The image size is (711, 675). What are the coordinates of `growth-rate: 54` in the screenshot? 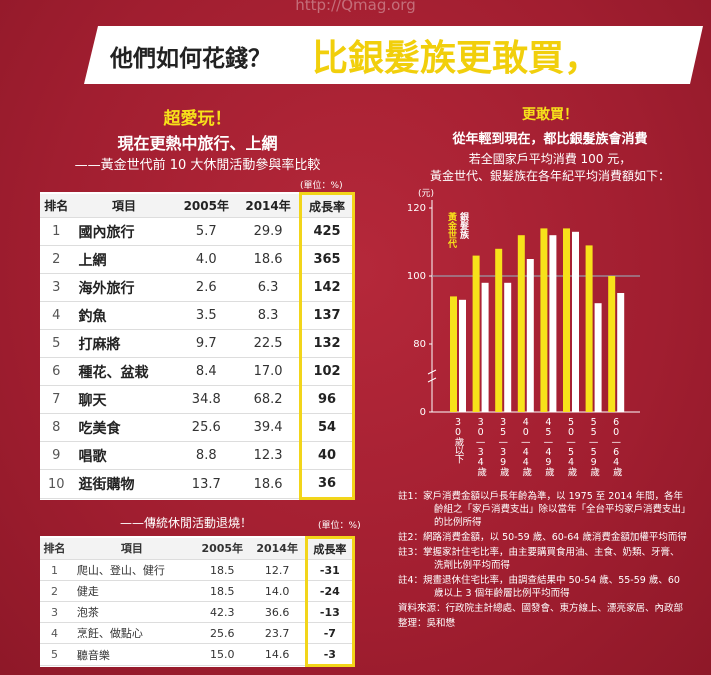 It's located at (327, 427).